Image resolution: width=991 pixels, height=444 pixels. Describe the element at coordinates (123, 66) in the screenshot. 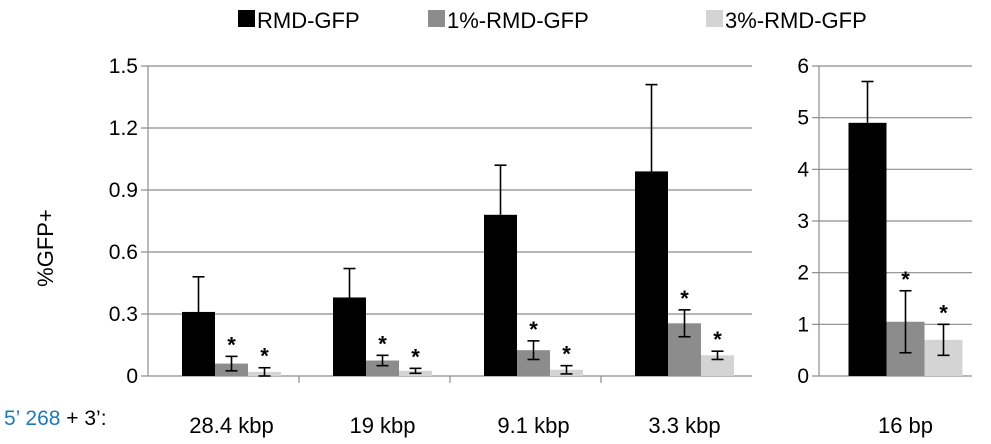

I see `y-tick-label: 1.5` at that location.